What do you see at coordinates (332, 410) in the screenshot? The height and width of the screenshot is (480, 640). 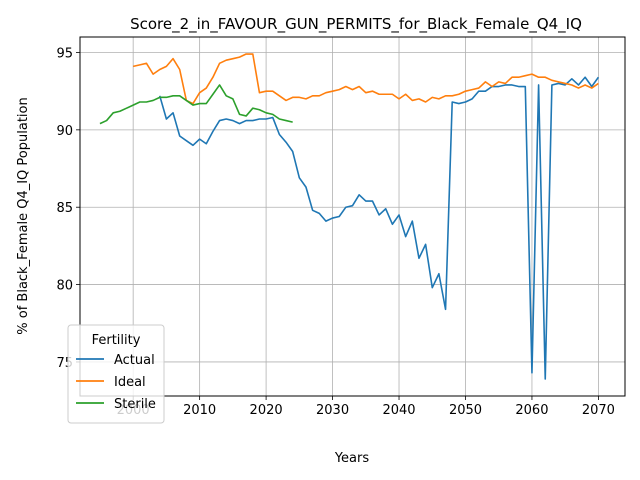 I see `x-tick-label: 2030` at bounding box center [332, 410].